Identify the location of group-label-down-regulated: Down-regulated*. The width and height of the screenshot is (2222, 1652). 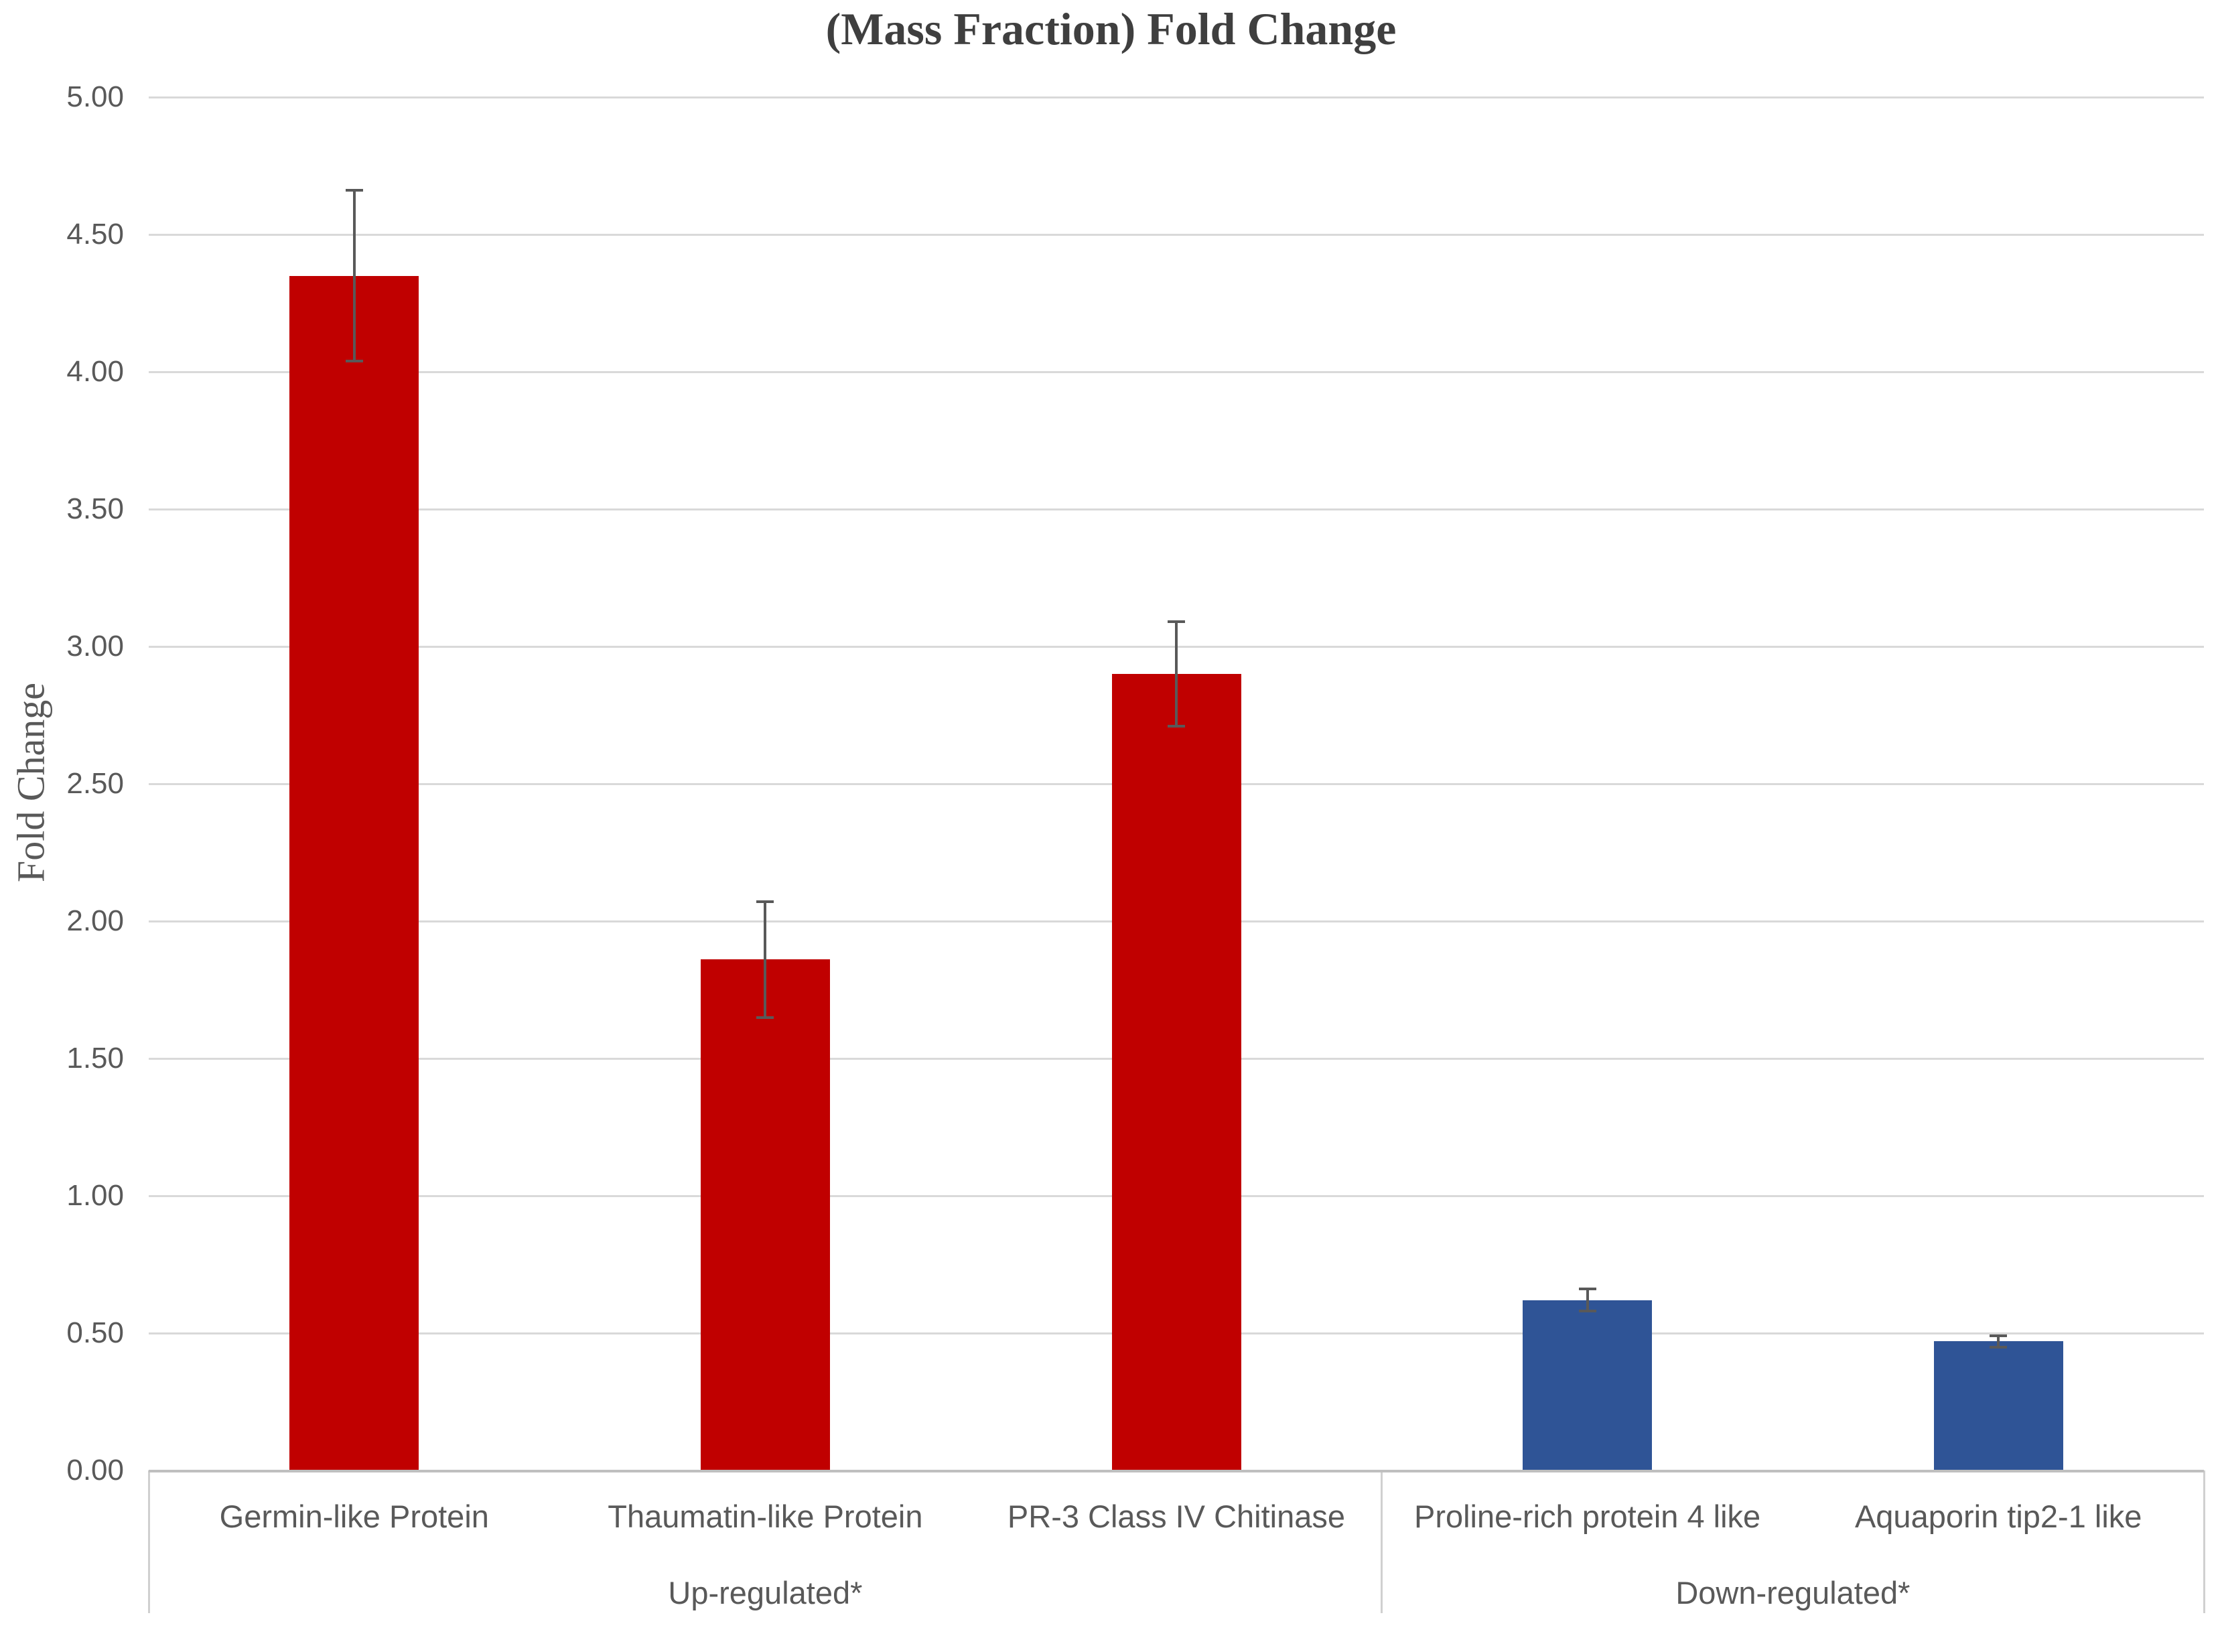
(1793, 1592).